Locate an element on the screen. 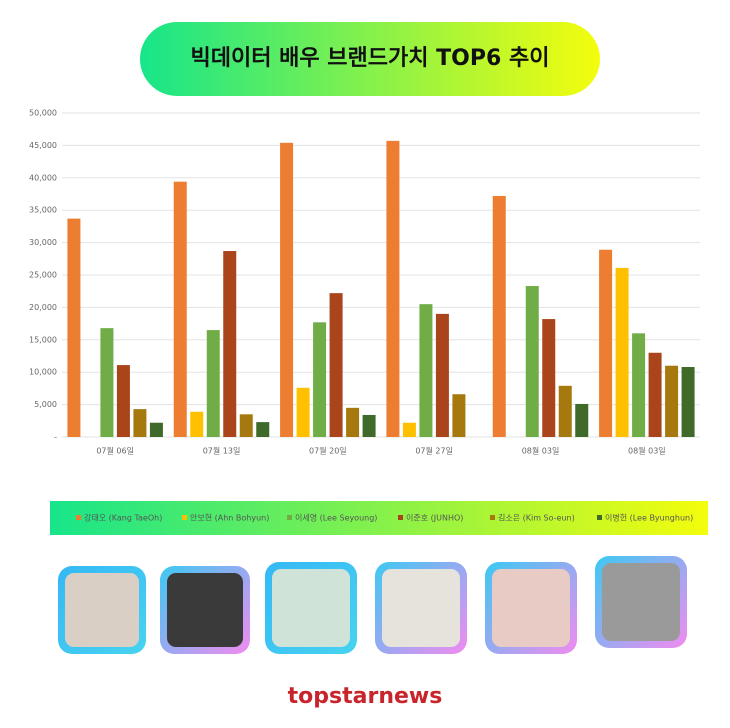 The width and height of the screenshot is (730, 728). legend-label: 강태오 (Kang TaeOh) is located at coordinates (123, 518).